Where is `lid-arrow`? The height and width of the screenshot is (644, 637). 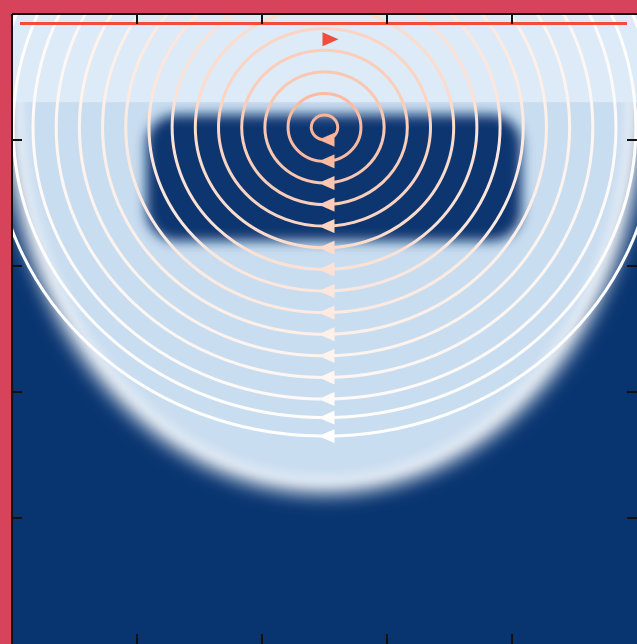
lid-arrow is located at coordinates (330, 39).